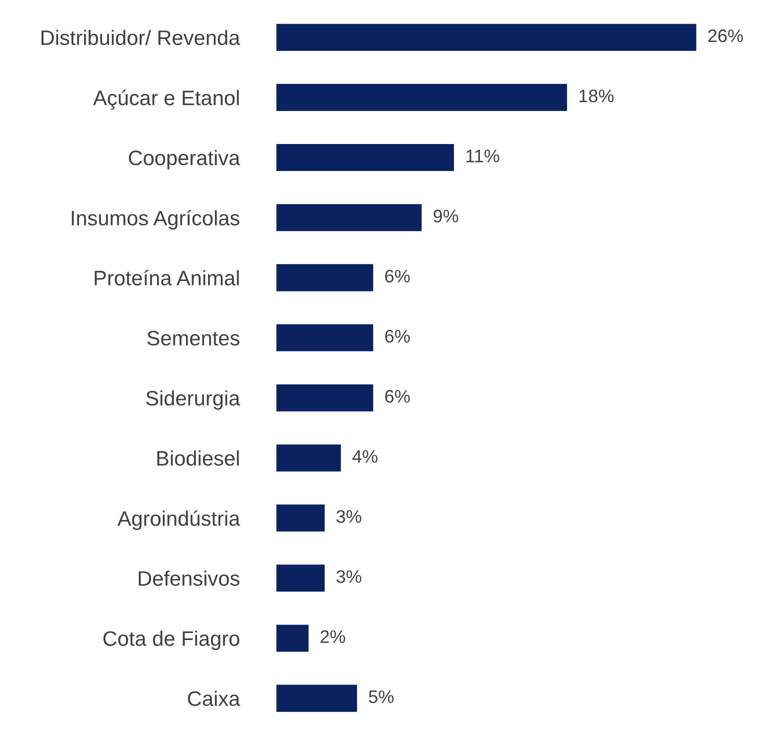 The height and width of the screenshot is (732, 776). Describe the element at coordinates (141, 38) in the screenshot. I see `y-tick-label: Distribuidor/ Revenda` at that location.